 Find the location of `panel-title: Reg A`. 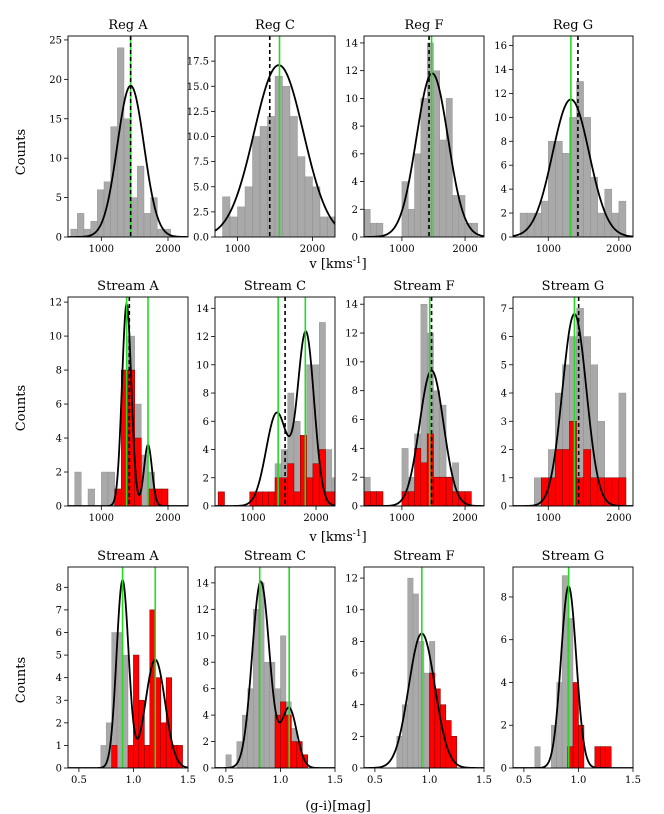

panel-title: Reg A is located at coordinates (128, 25).